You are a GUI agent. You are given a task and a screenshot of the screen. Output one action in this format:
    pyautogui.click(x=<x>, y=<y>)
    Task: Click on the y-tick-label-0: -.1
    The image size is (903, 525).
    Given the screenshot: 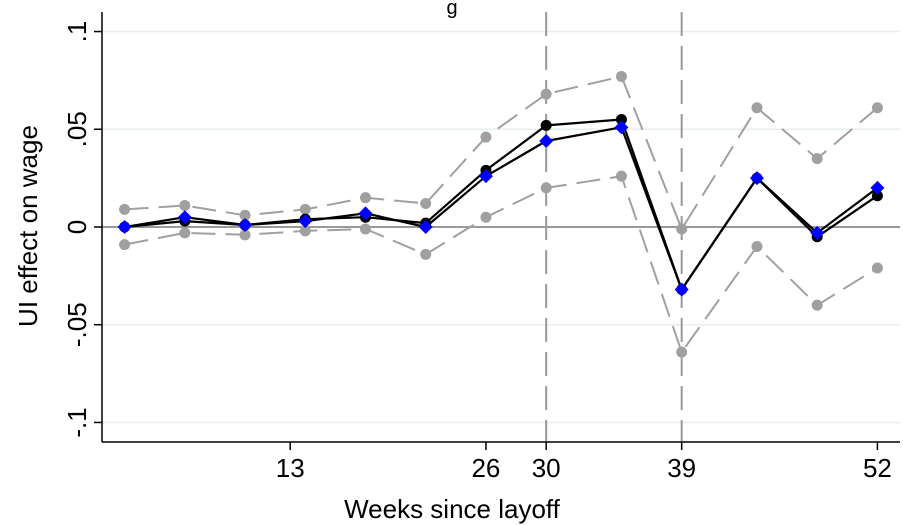 What is the action you would take?
    pyautogui.click(x=77, y=422)
    